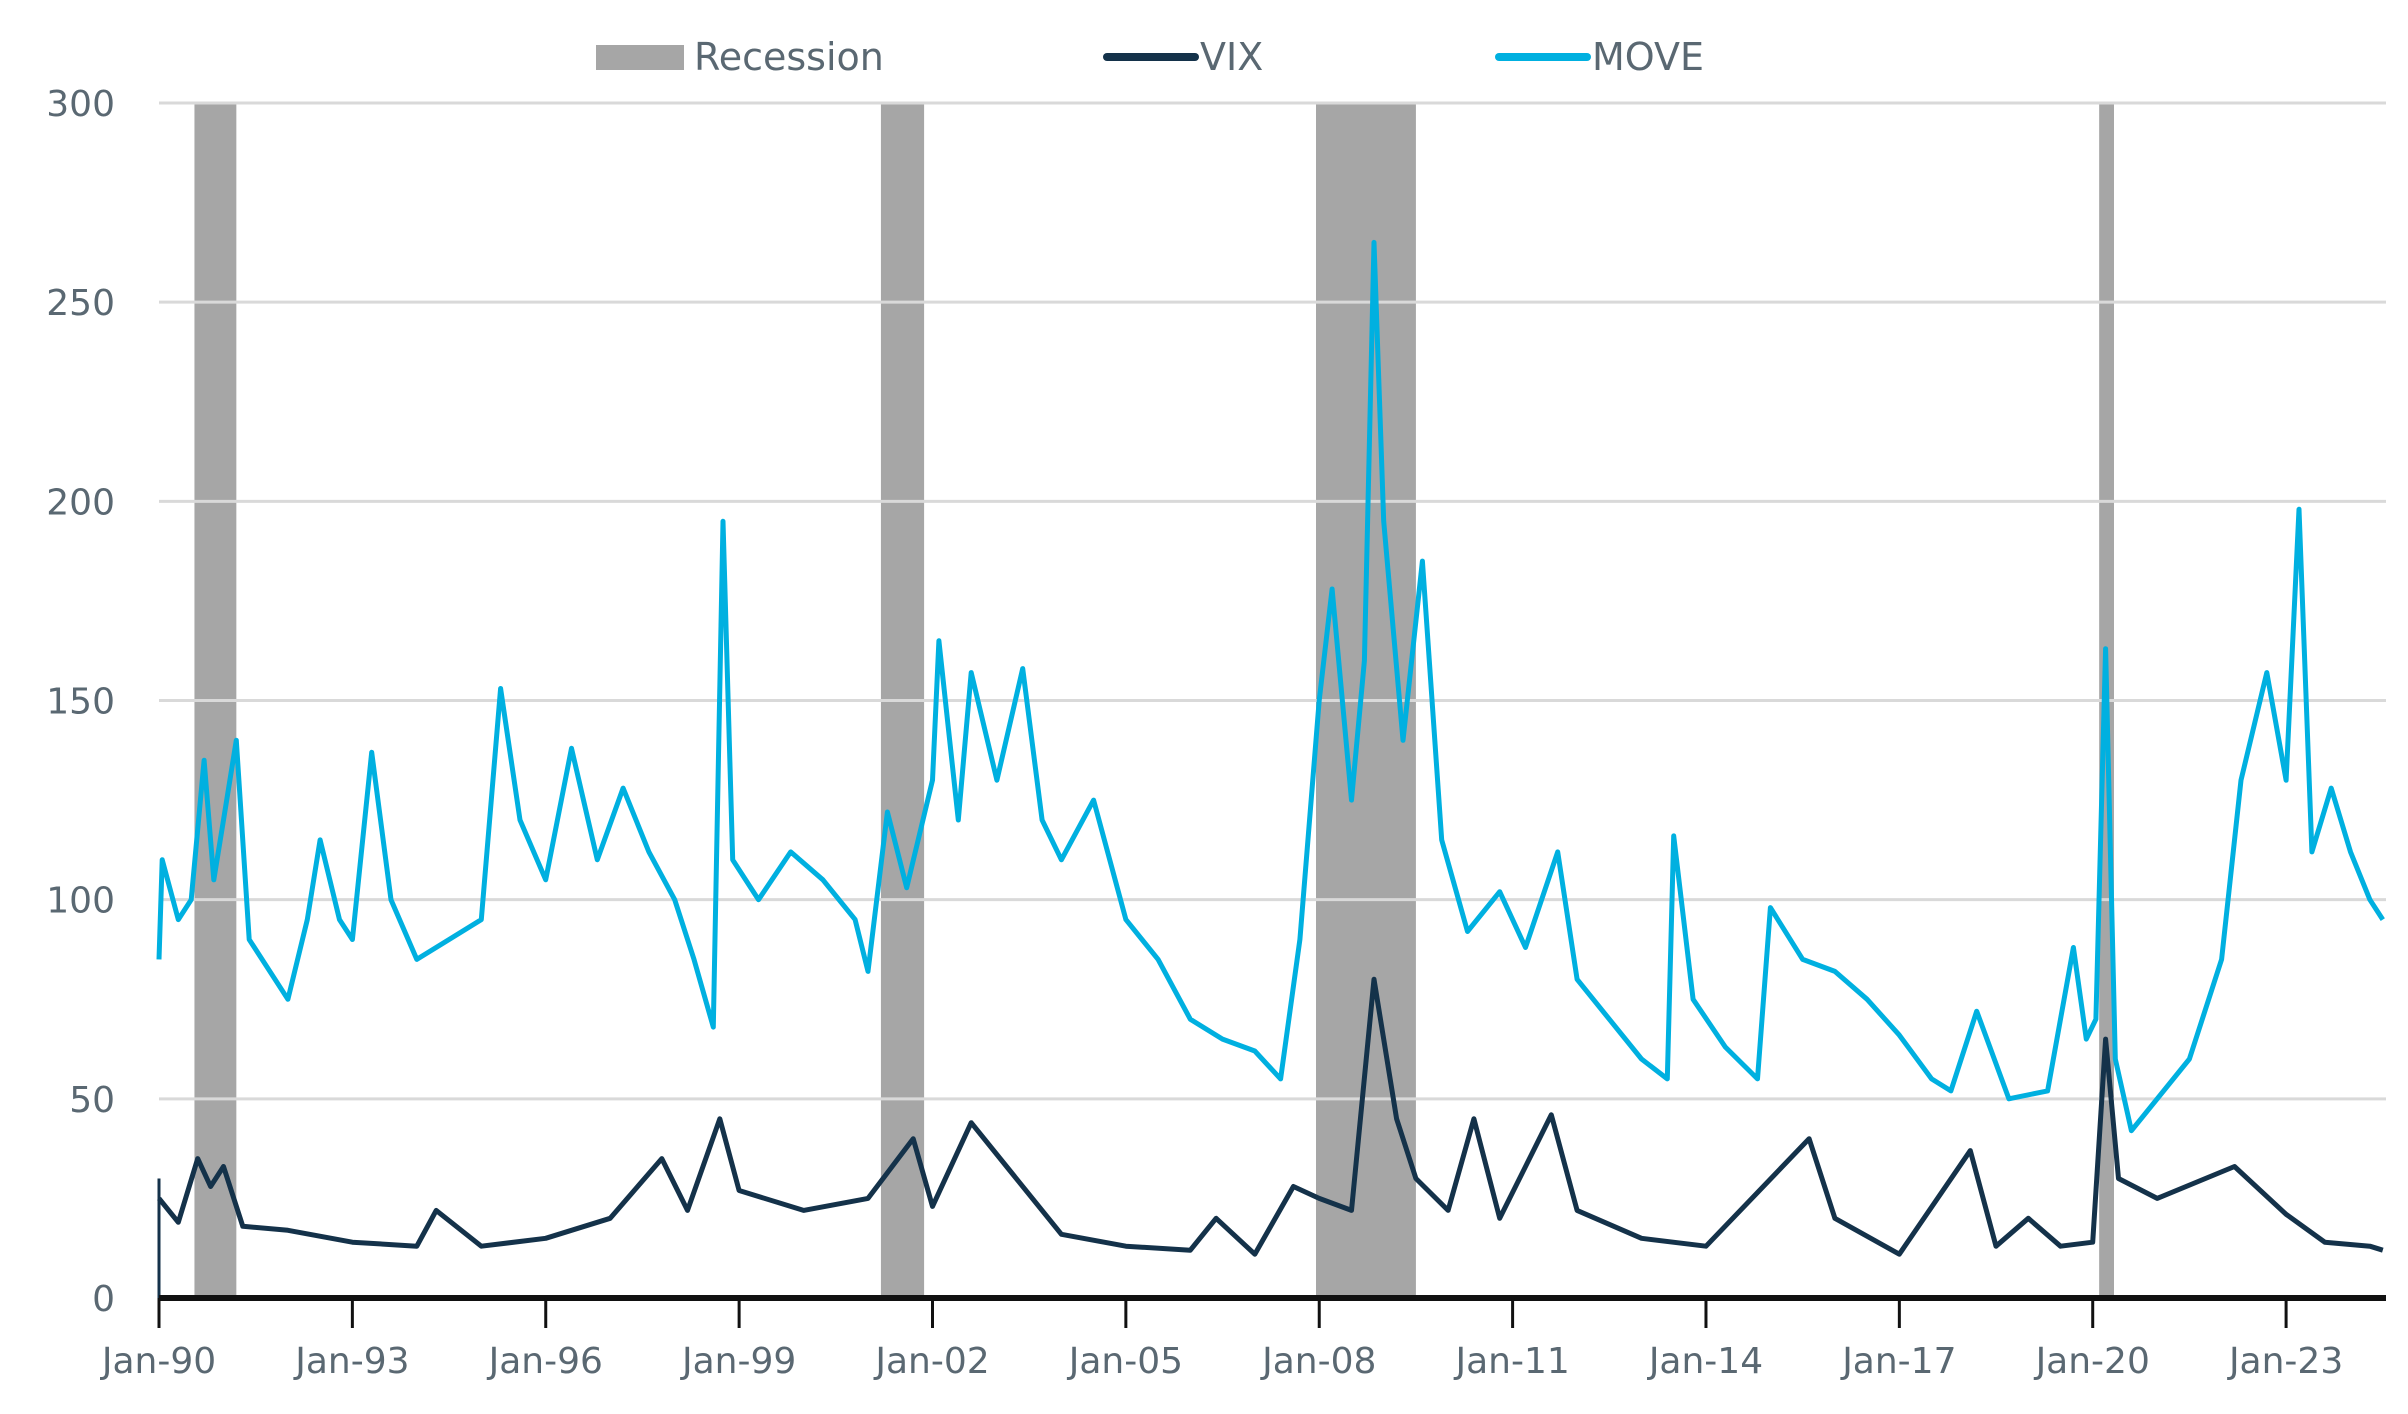 This screenshot has width=2408, height=1414. I want to click on y-tick-label: 50, so click(92, 1100).